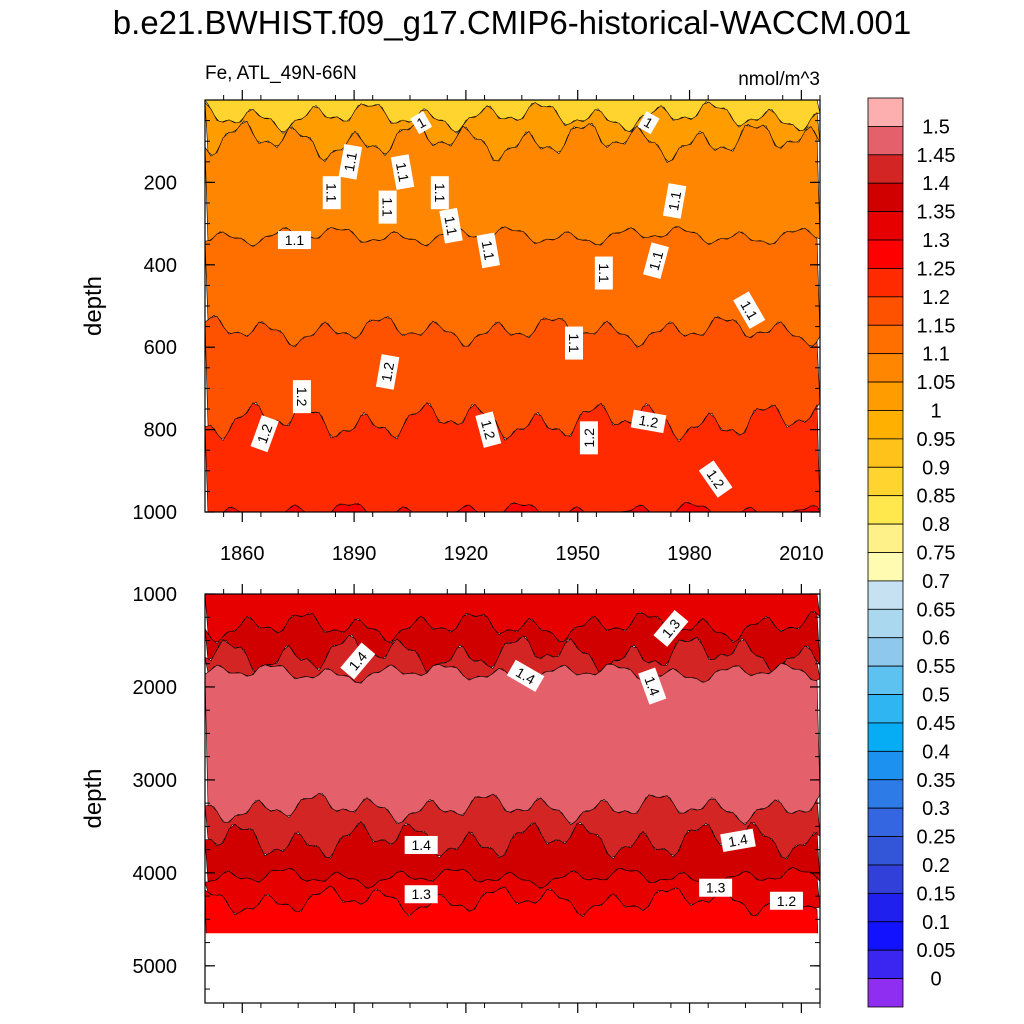 The height and width of the screenshot is (1024, 1024). I want to click on colorbar-label: 1.5, so click(936, 127).